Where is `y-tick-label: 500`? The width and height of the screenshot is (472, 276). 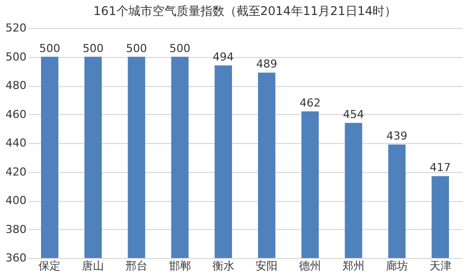
y-tick-label: 500 is located at coordinates (16, 57).